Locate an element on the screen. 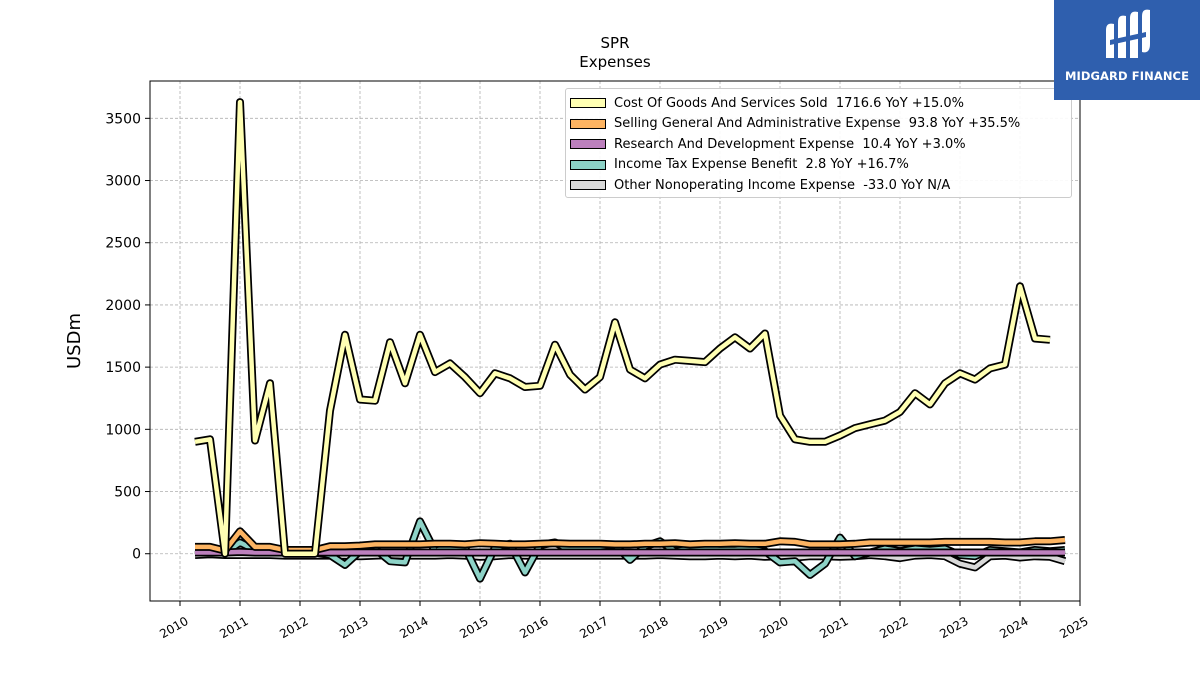 The height and width of the screenshot is (675, 1200). x-tick-label: 2017 is located at coordinates (593, 627).